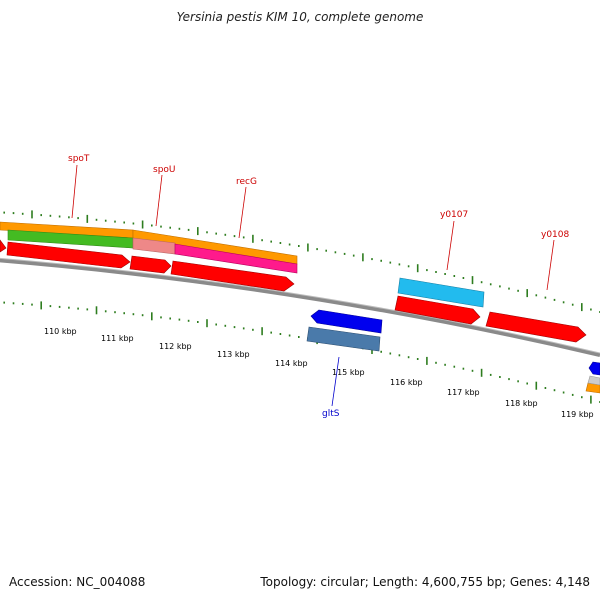 Image resolution: width=600 pixels, height=600 pixels. What do you see at coordinates (291, 363) in the screenshot?
I see `tick-label-114kbp: 114 kbp` at bounding box center [291, 363].